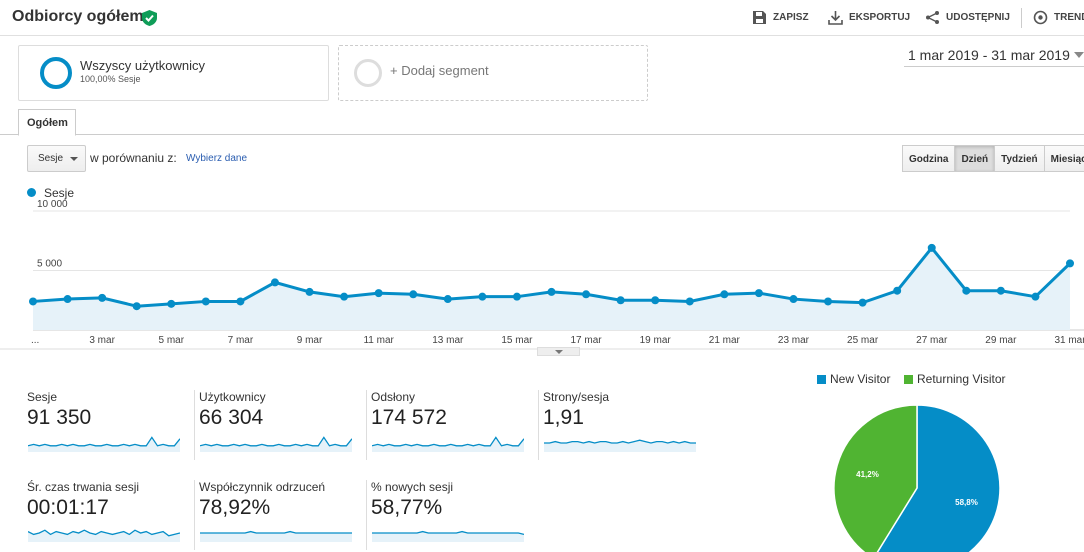  What do you see at coordinates (908, 379) in the screenshot?
I see `legend-swatch` at bounding box center [908, 379].